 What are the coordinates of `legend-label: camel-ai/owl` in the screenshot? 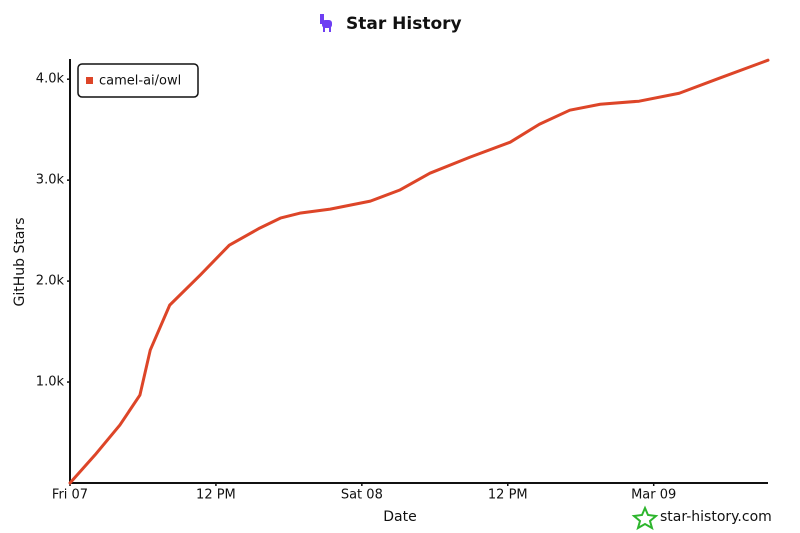 It's located at (140, 81).